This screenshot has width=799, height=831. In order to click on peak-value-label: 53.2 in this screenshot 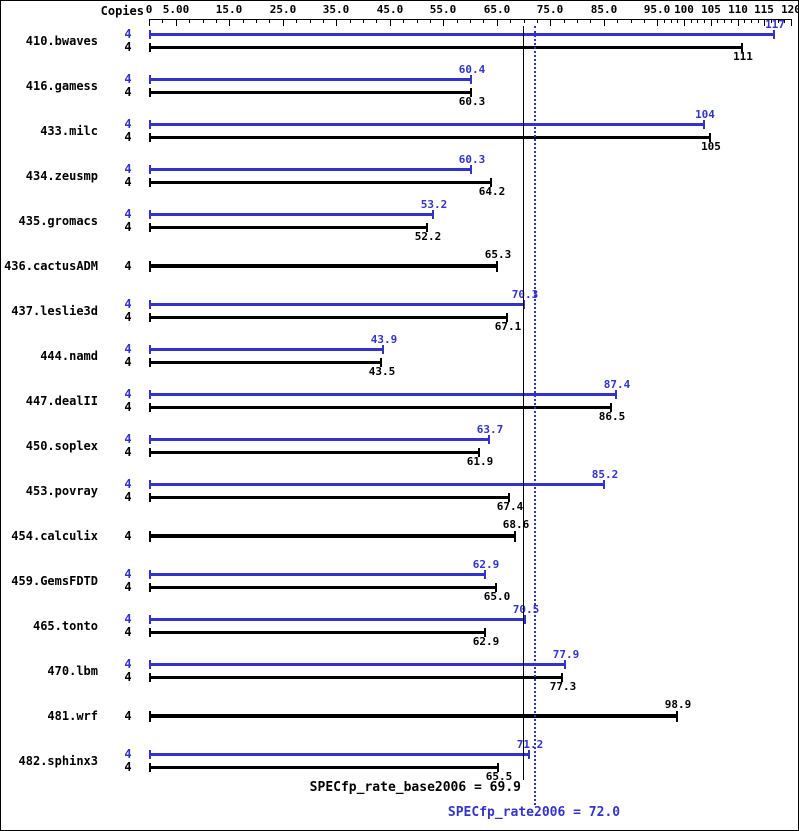, I will do `click(434, 204)`.